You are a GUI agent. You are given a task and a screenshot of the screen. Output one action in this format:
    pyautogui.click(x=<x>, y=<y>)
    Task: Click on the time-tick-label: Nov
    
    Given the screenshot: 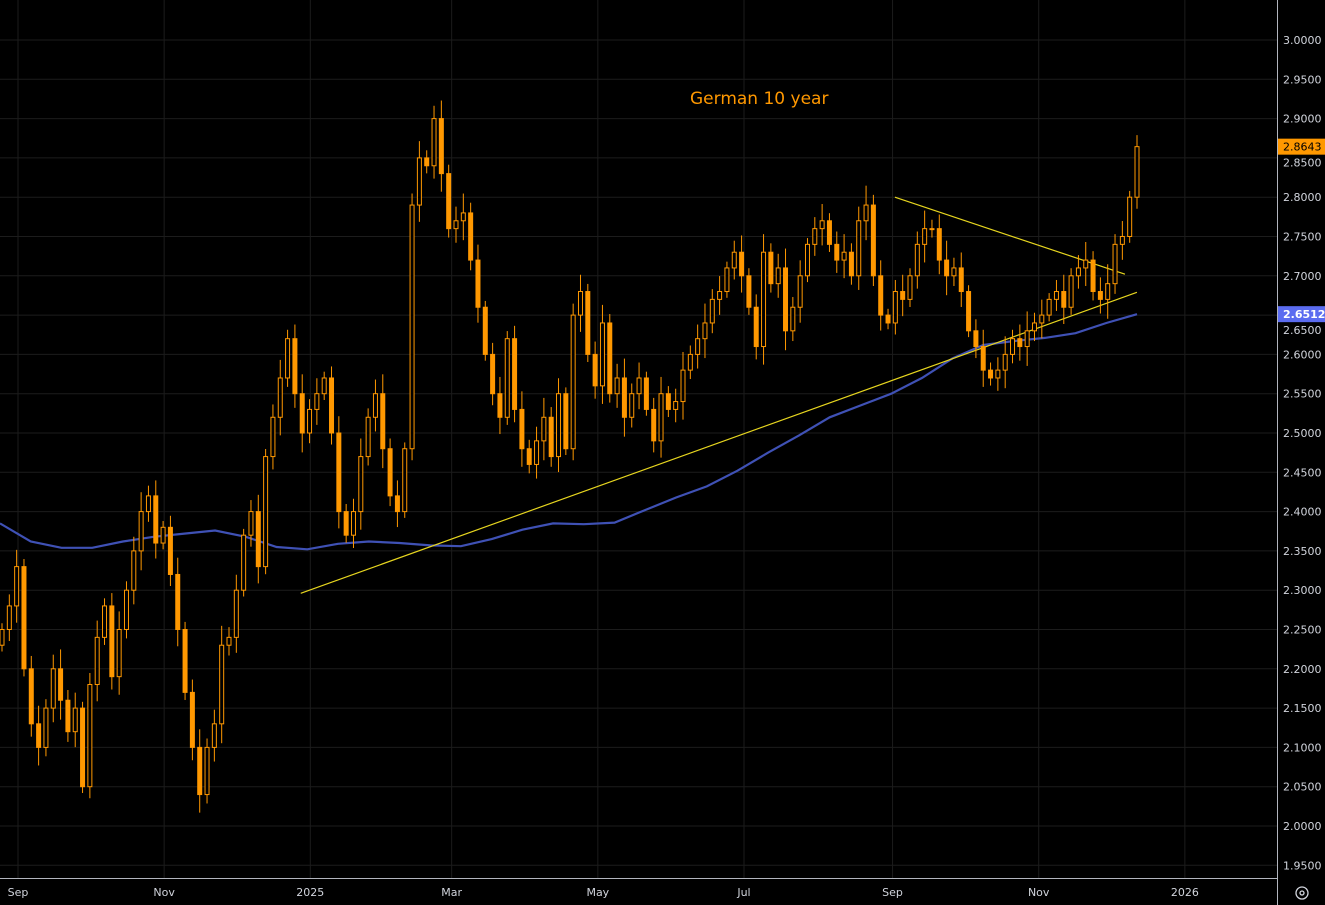 What is the action you would take?
    pyautogui.click(x=164, y=892)
    